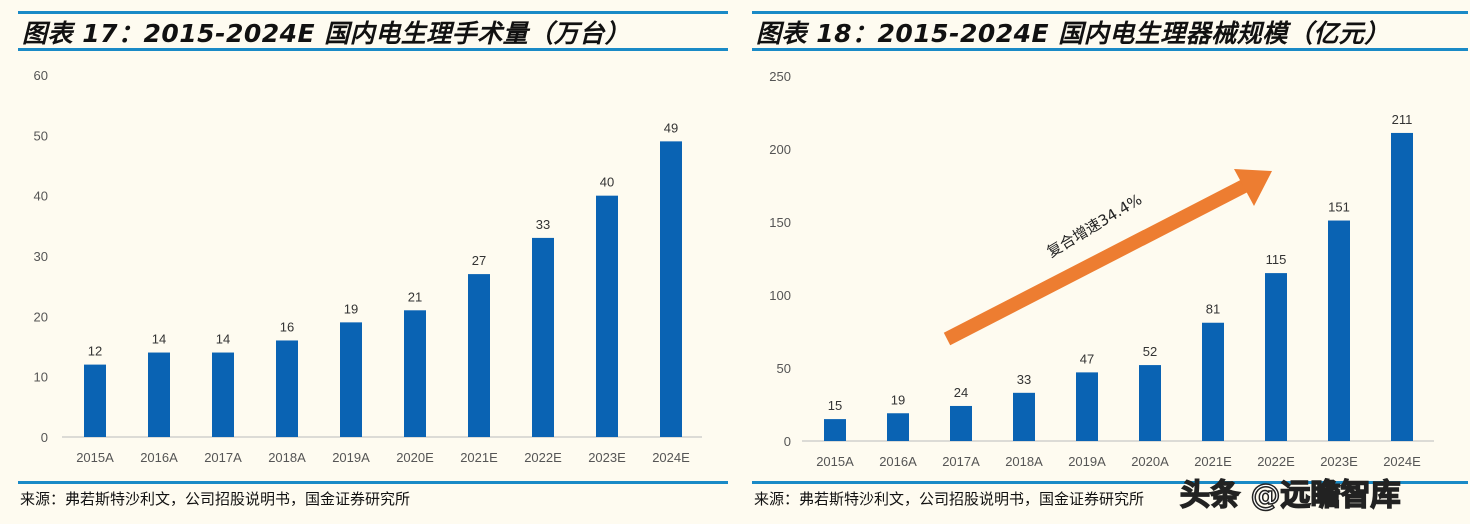 The height and width of the screenshot is (524, 1470). Describe the element at coordinates (326, 33) in the screenshot. I see `chart-title: 图表 17：2015-2024E 国内电生理手术量（万台）` at that location.